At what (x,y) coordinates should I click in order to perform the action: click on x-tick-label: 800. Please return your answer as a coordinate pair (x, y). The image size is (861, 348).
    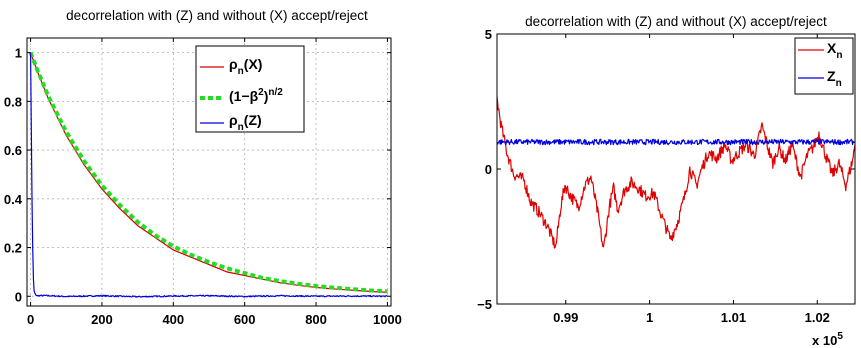
    Looking at the image, I should click on (316, 319).